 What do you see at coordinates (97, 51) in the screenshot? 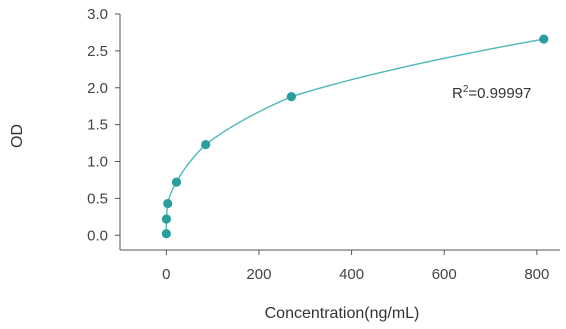
I see `y-tick-label: 2.5` at bounding box center [97, 51].